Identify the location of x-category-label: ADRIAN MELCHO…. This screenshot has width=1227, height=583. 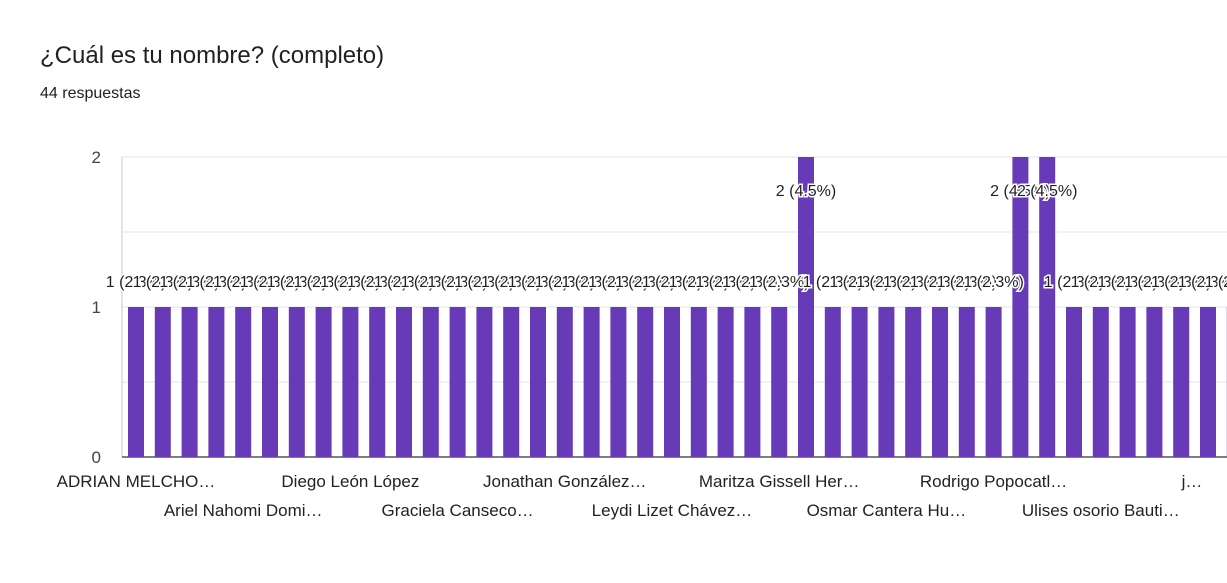
(136, 481).